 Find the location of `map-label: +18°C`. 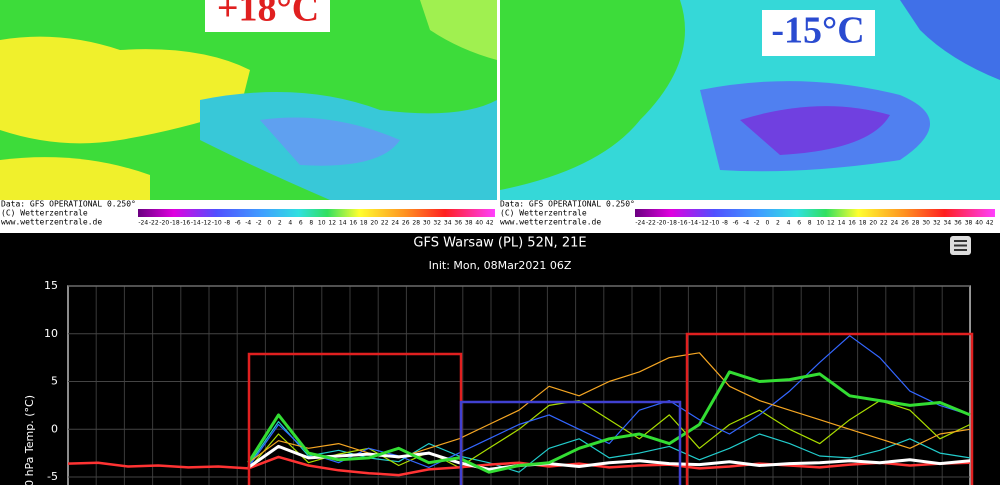

map-label: +18°C is located at coordinates (268, 15).